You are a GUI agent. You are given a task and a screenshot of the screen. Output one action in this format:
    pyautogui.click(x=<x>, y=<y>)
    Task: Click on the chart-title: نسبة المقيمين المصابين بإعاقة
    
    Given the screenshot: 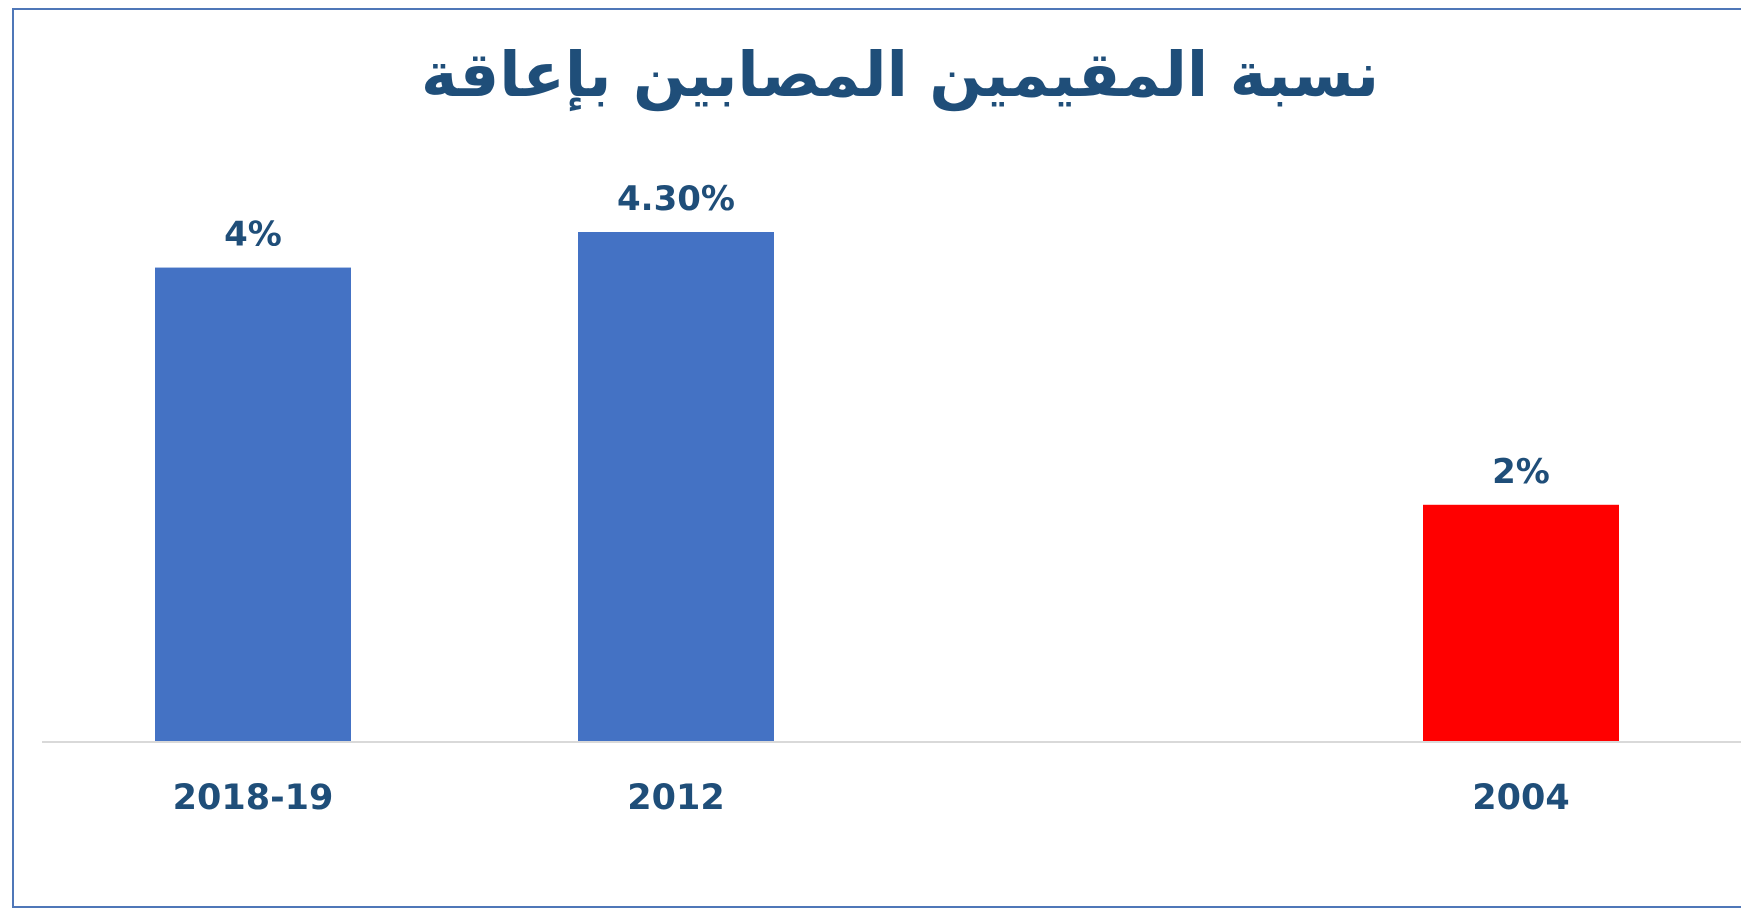 What is the action you would take?
    pyautogui.click(x=900, y=74)
    